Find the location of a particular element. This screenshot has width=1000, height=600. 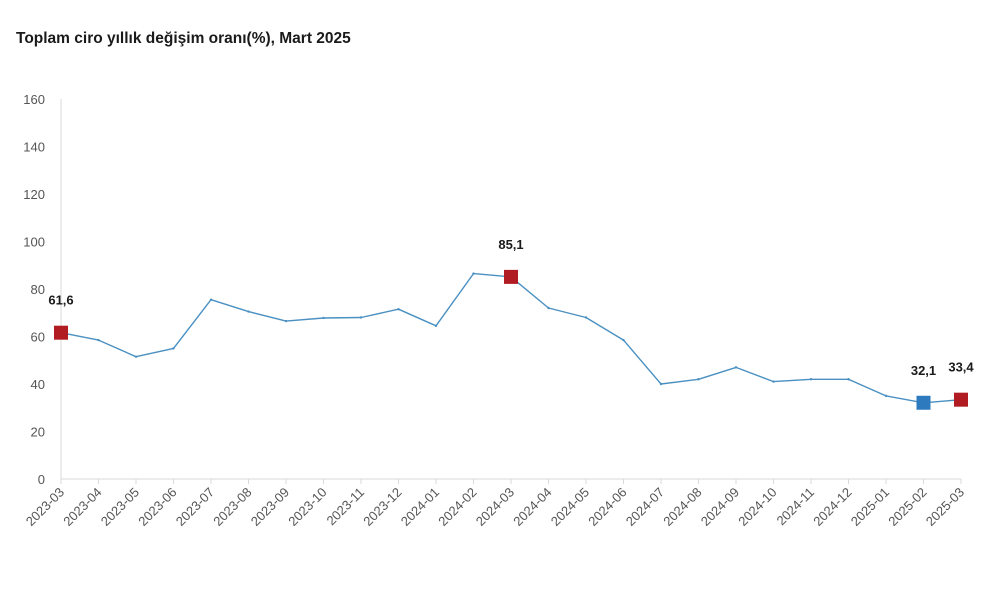

x-tick-label: 2024-08 is located at coordinates (682, 507).